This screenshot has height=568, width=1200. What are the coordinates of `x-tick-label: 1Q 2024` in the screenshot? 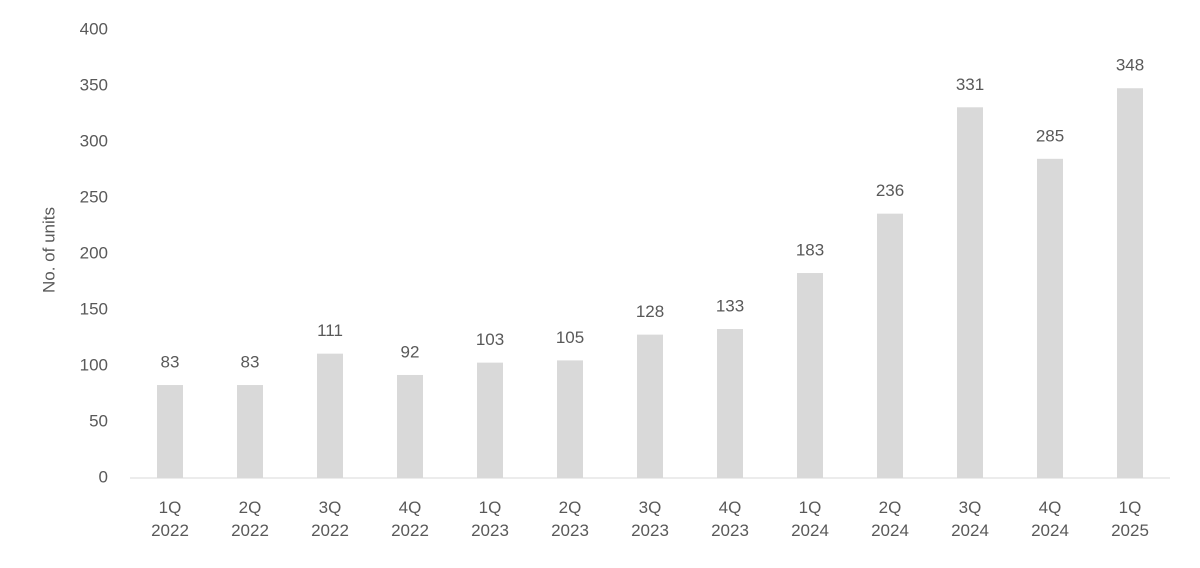 It's located at (810, 519).